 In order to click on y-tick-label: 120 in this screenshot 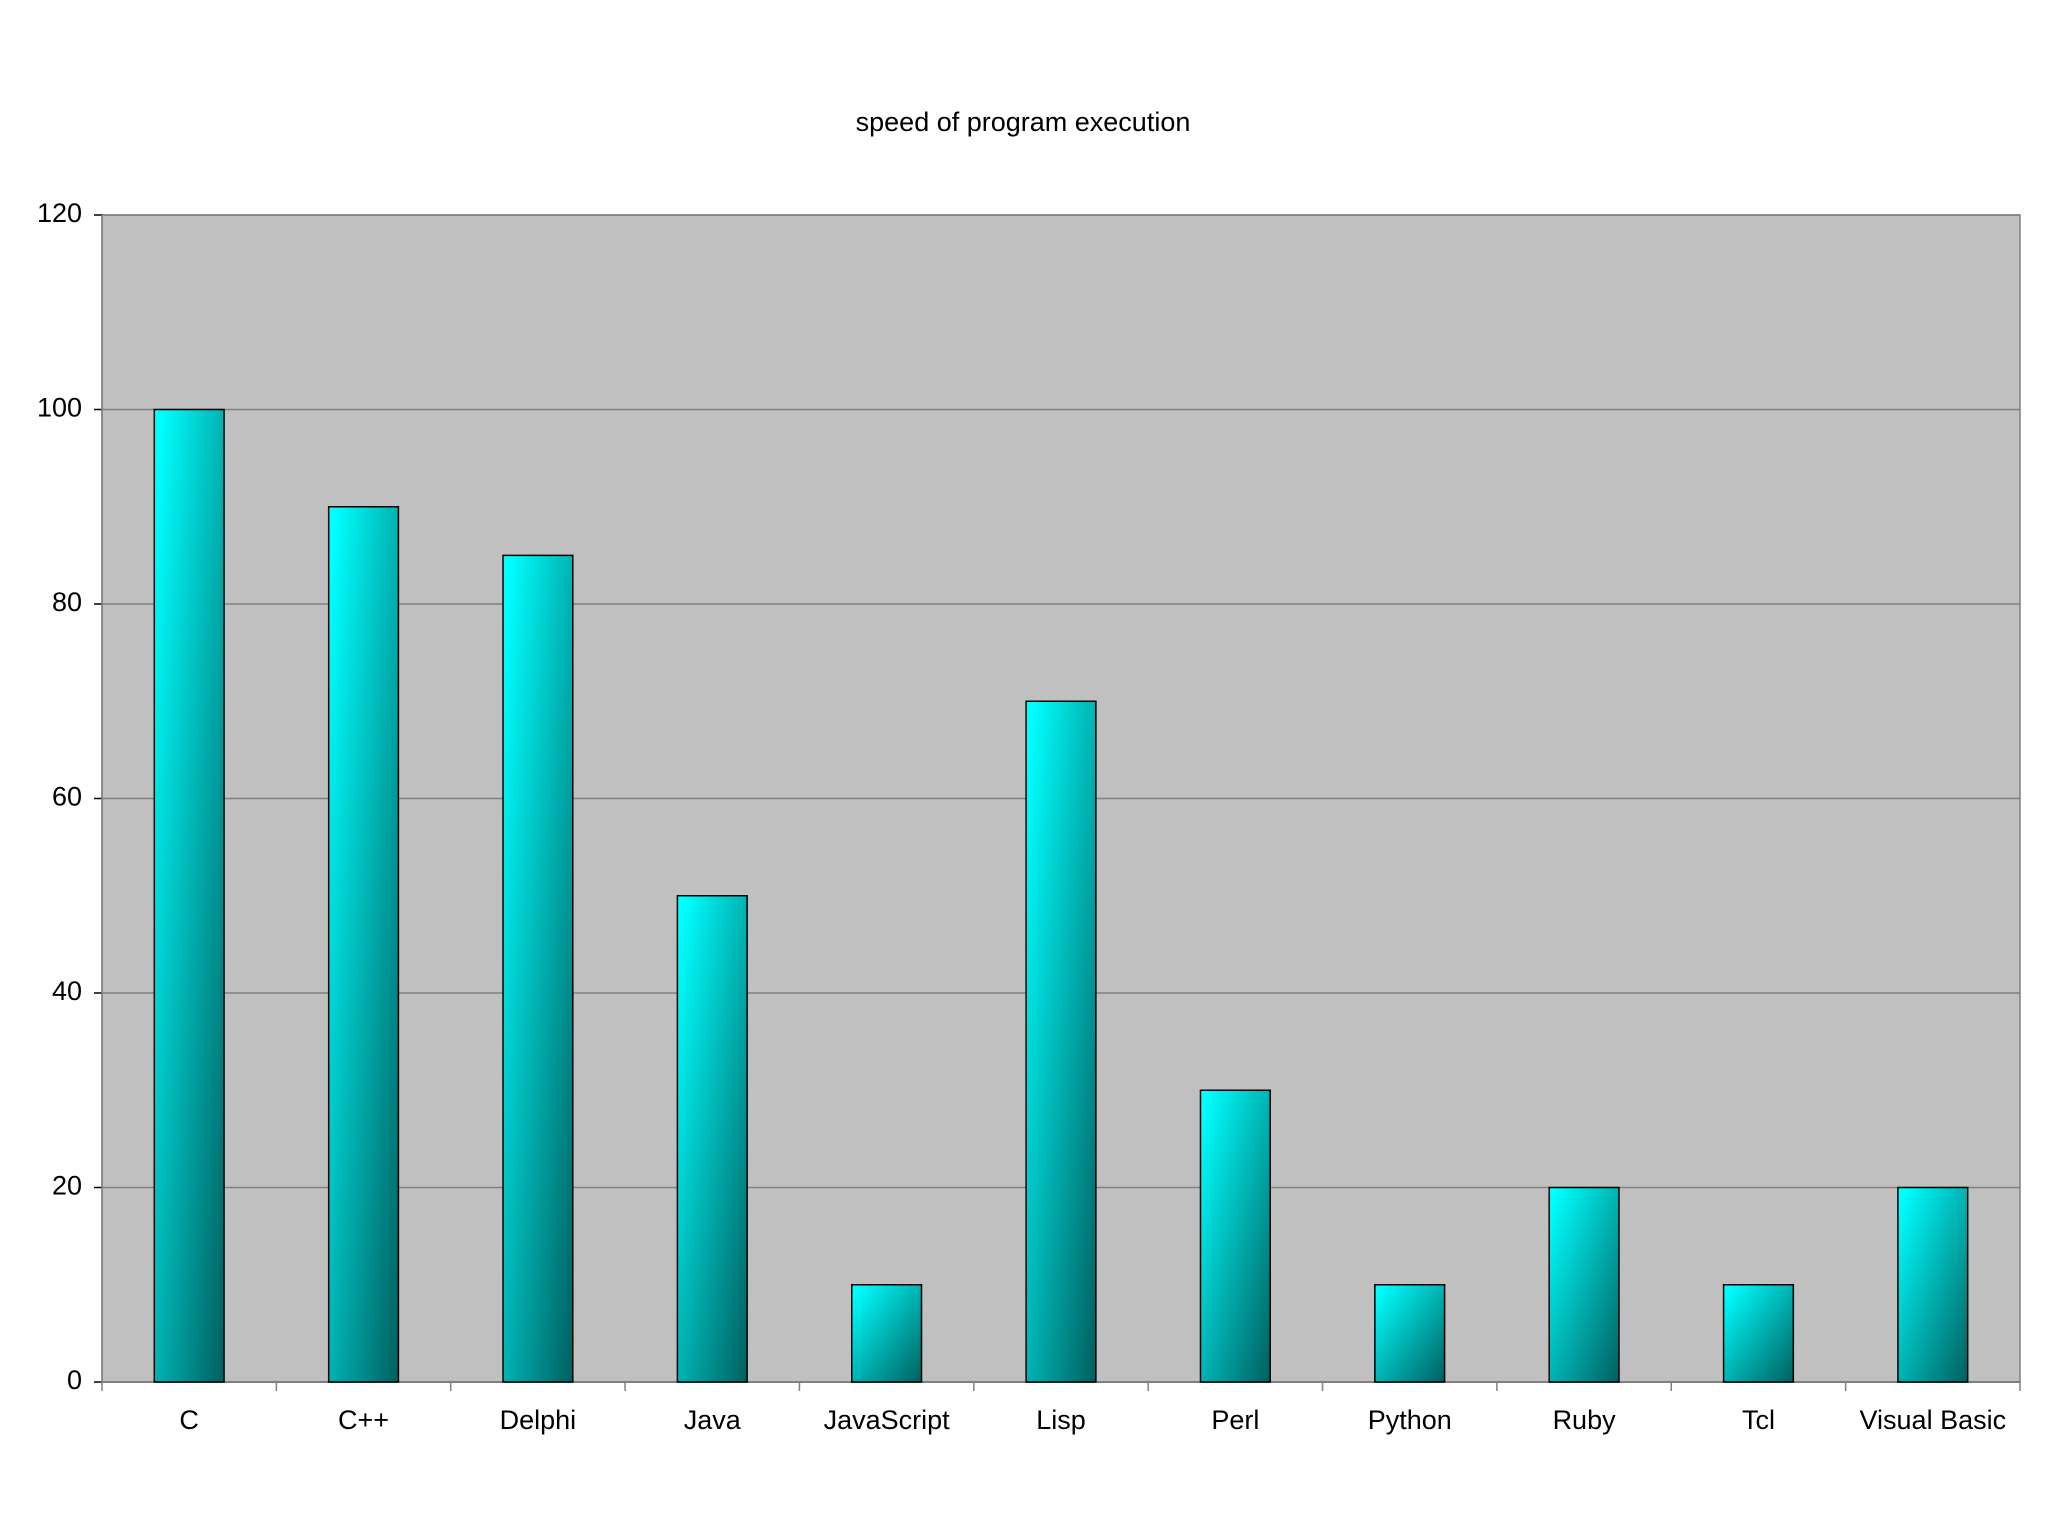, I will do `click(59, 213)`.